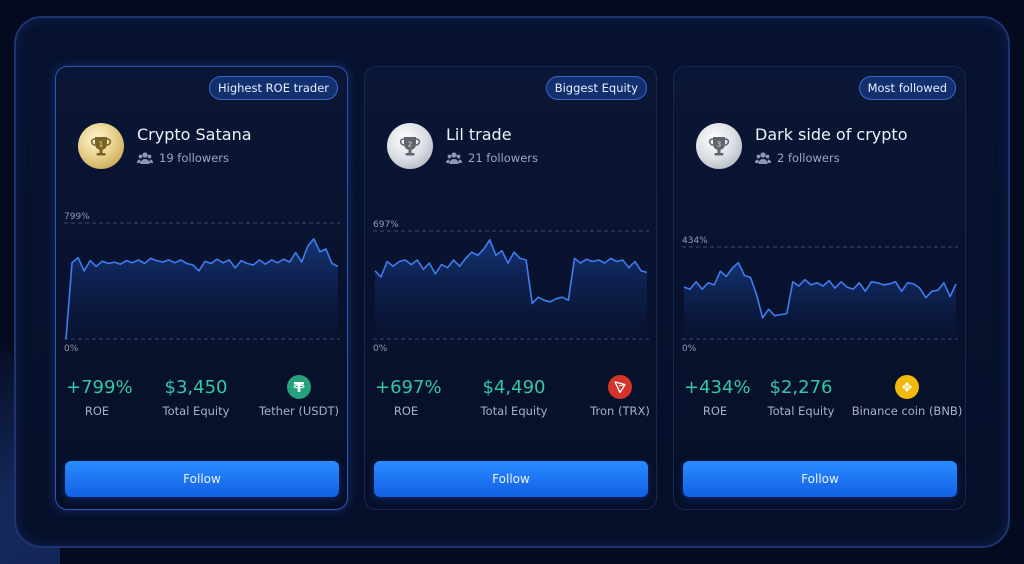 The width and height of the screenshot is (1024, 564). Describe the element at coordinates (196, 387) in the screenshot. I see `equity-value: $3,450` at that location.